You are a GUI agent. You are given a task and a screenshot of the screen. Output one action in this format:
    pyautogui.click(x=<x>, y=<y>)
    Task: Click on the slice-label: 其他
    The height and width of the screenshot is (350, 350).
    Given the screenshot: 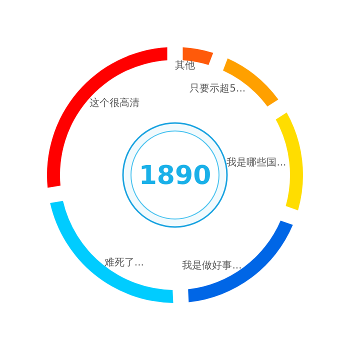 What is the action you would take?
    pyautogui.click(x=185, y=65)
    